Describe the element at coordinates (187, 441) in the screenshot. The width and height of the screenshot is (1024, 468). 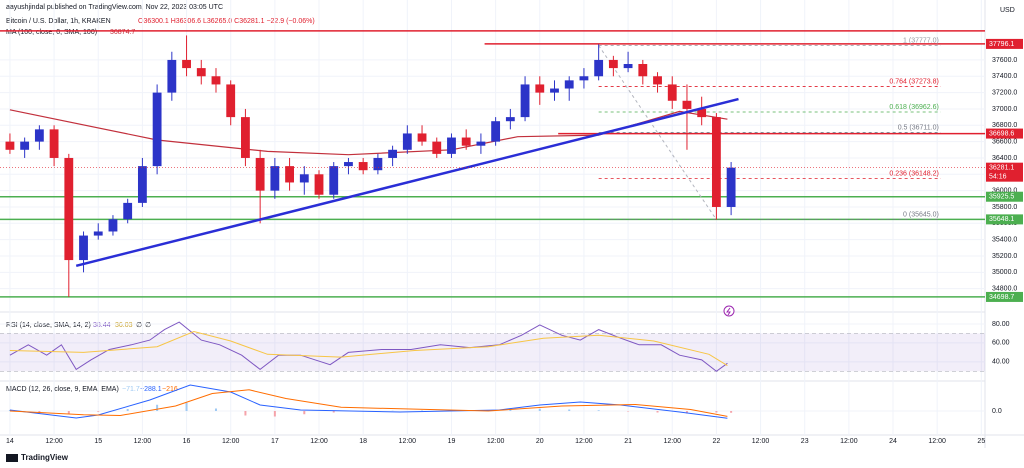
I see `x-tick-label: 16` at that location.